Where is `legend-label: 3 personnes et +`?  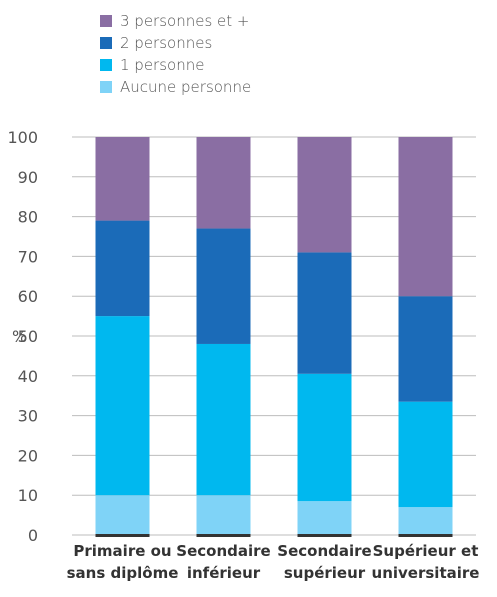 legend-label: 3 personnes et + is located at coordinates (185, 21).